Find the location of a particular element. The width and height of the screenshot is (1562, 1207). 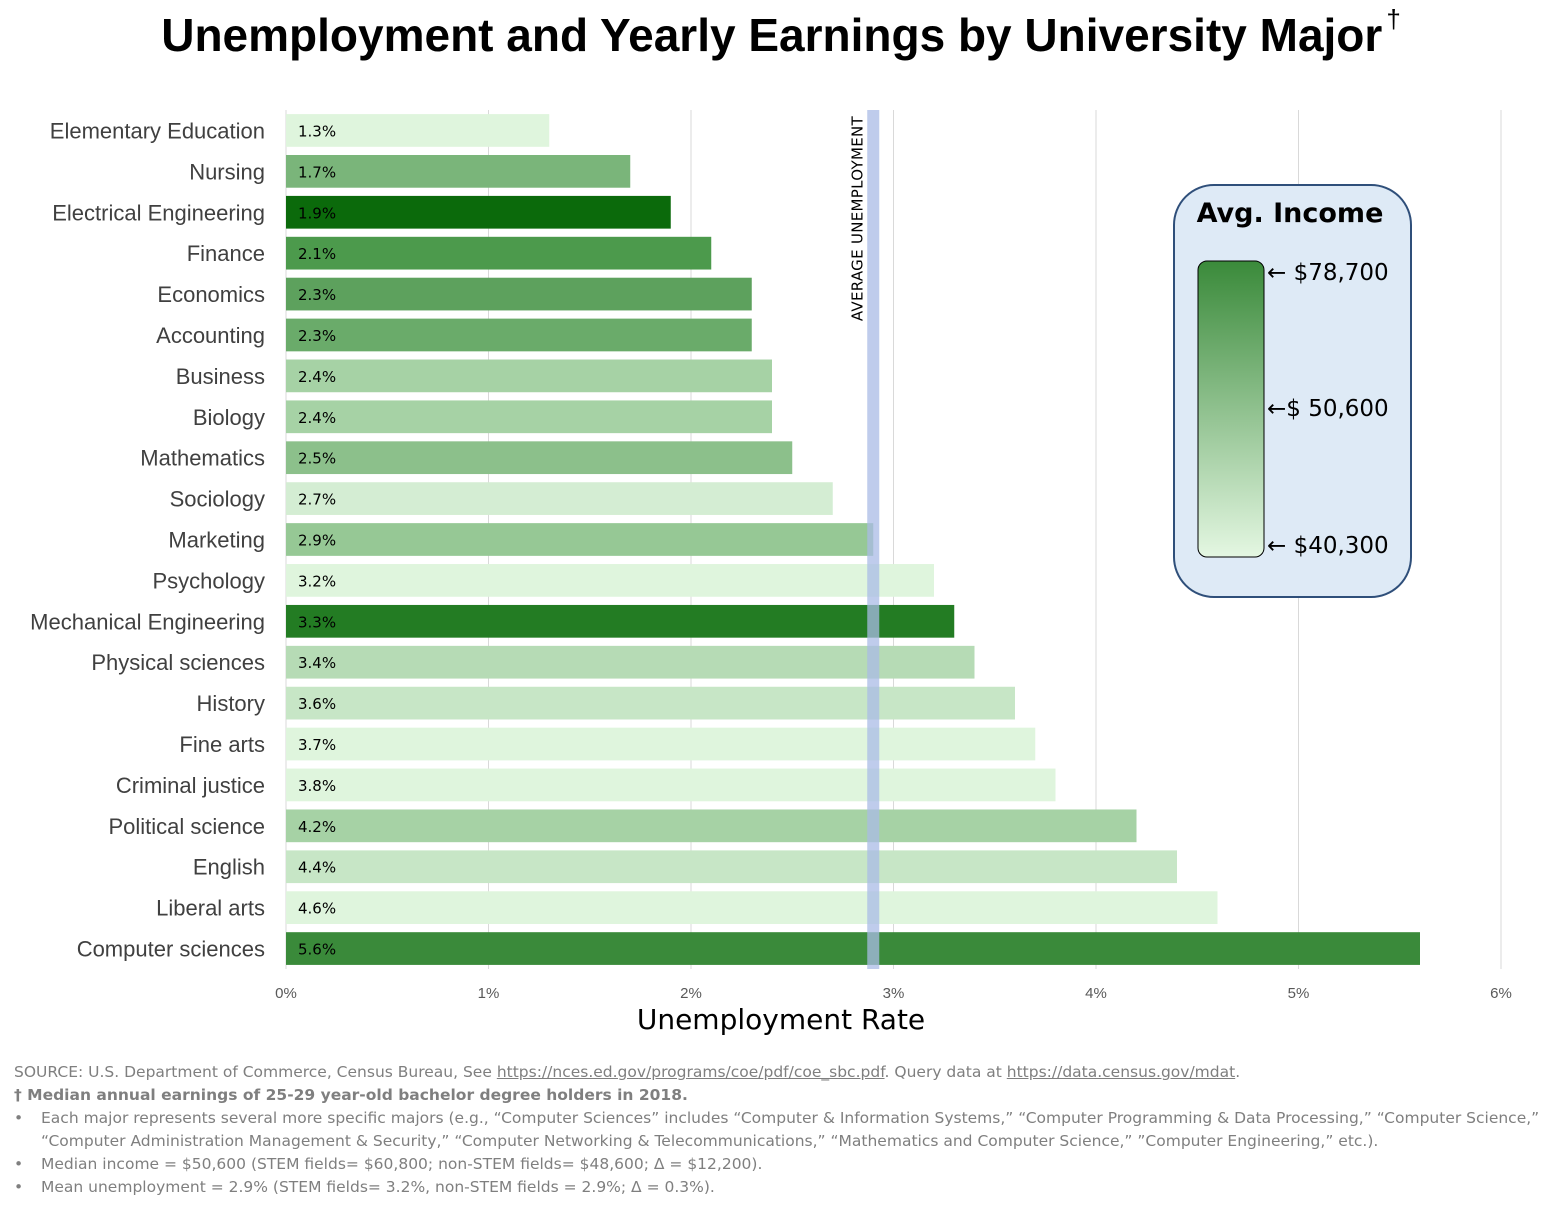

legend-title: Avg. Income is located at coordinates (1290, 213).